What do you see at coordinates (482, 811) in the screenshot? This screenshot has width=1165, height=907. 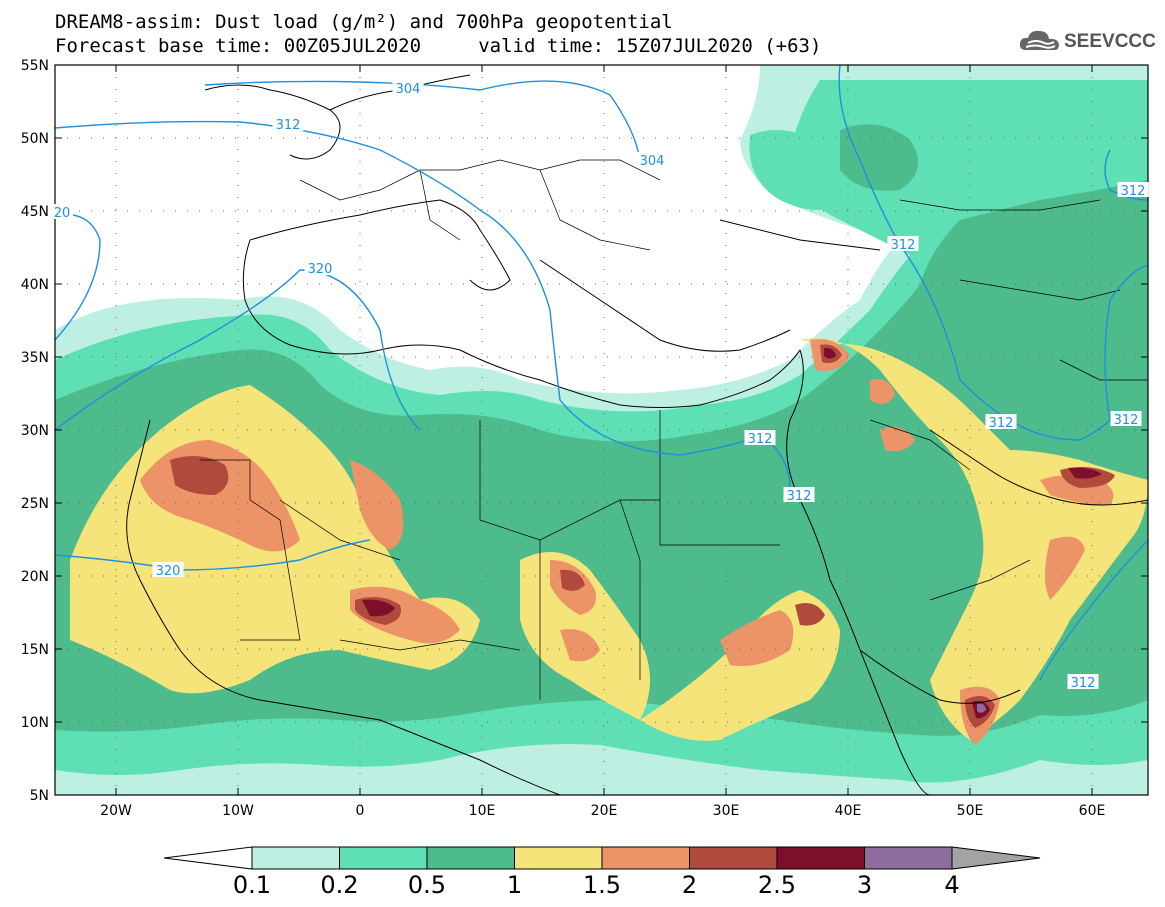 I see `lon-label: 10E` at bounding box center [482, 811].